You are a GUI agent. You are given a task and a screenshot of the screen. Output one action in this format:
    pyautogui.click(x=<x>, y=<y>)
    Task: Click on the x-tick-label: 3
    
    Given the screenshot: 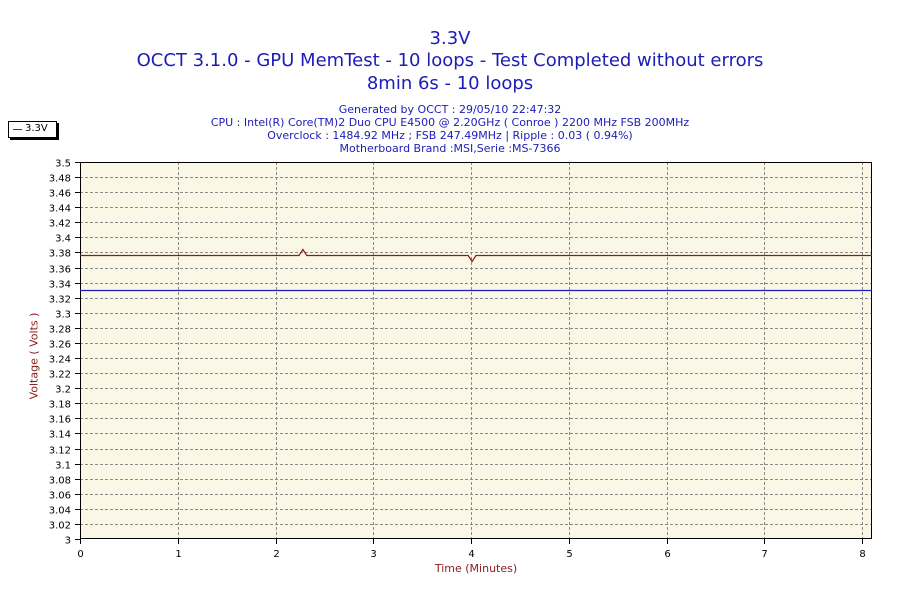 What is the action you would take?
    pyautogui.click(x=373, y=554)
    